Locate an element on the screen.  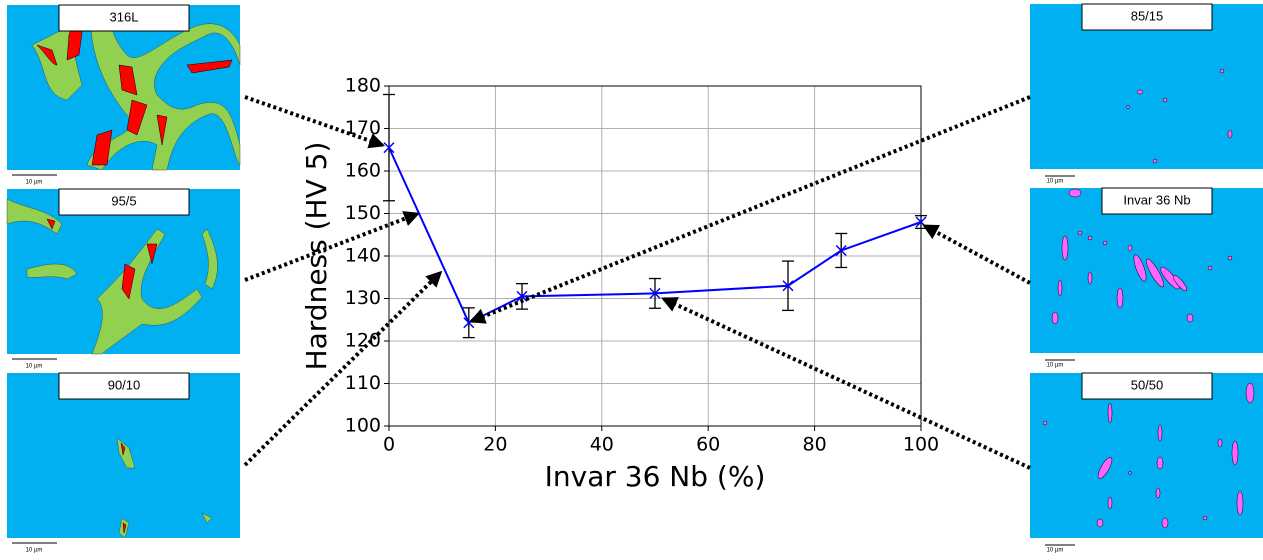
y-tick-label: 130 is located at coordinates (363, 298).